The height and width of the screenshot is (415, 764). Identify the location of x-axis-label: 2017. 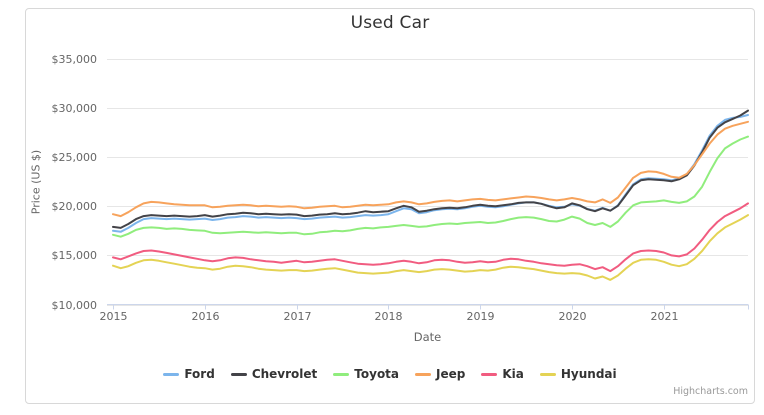
(297, 316).